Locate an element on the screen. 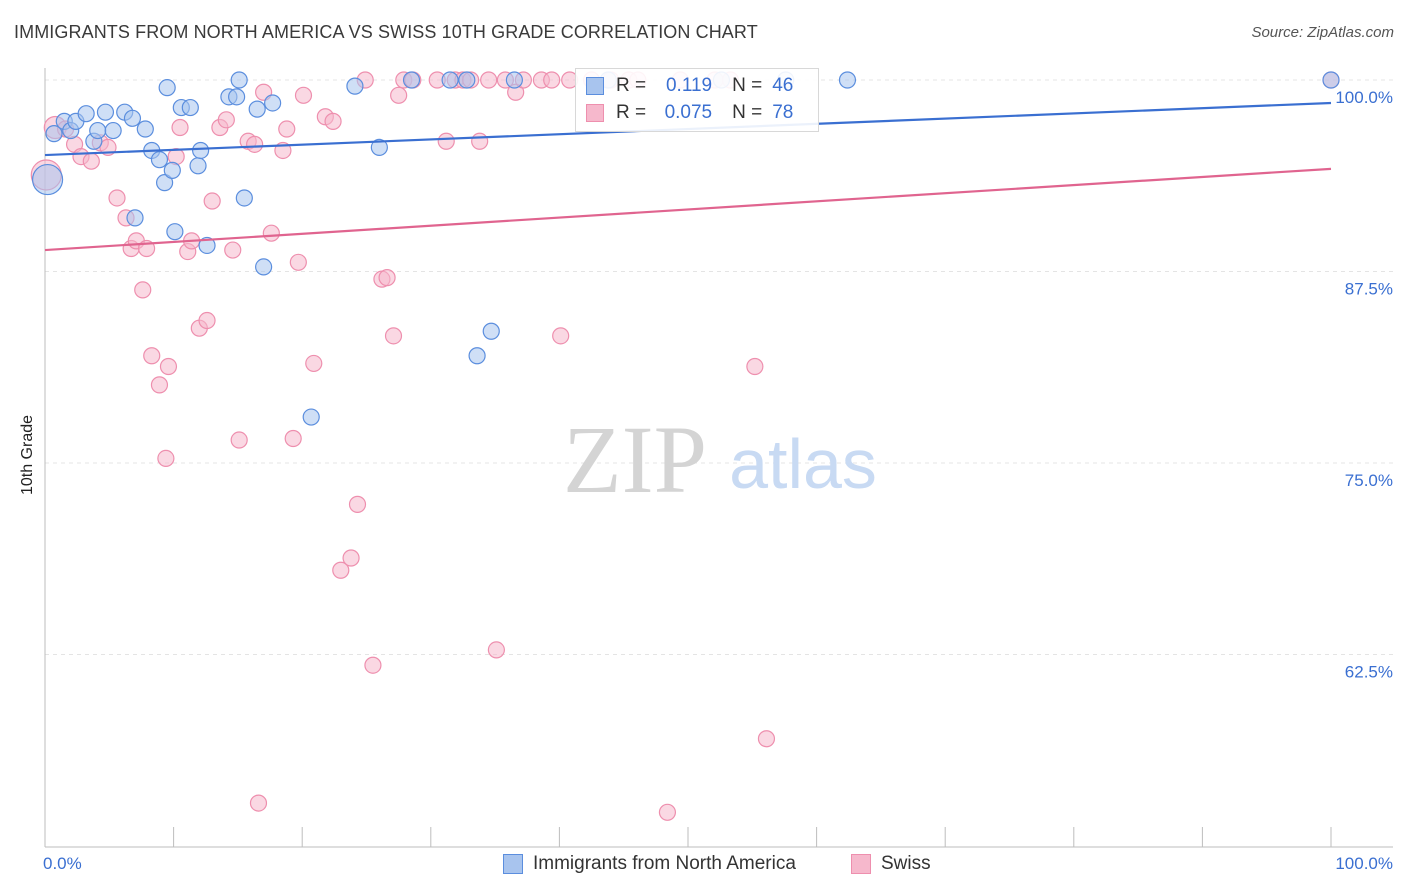  source-label: Source: ZipAtlas.com is located at coordinates (1322, 32).